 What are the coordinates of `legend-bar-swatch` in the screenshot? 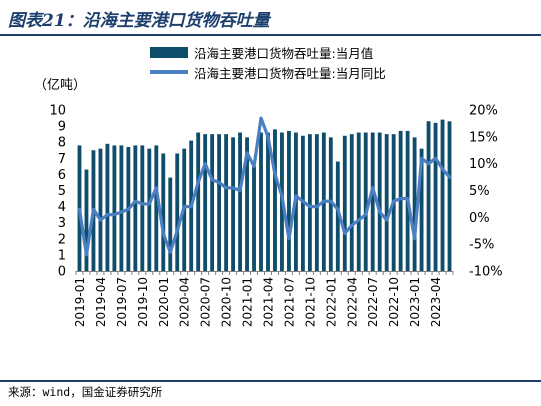 It's located at (169, 52).